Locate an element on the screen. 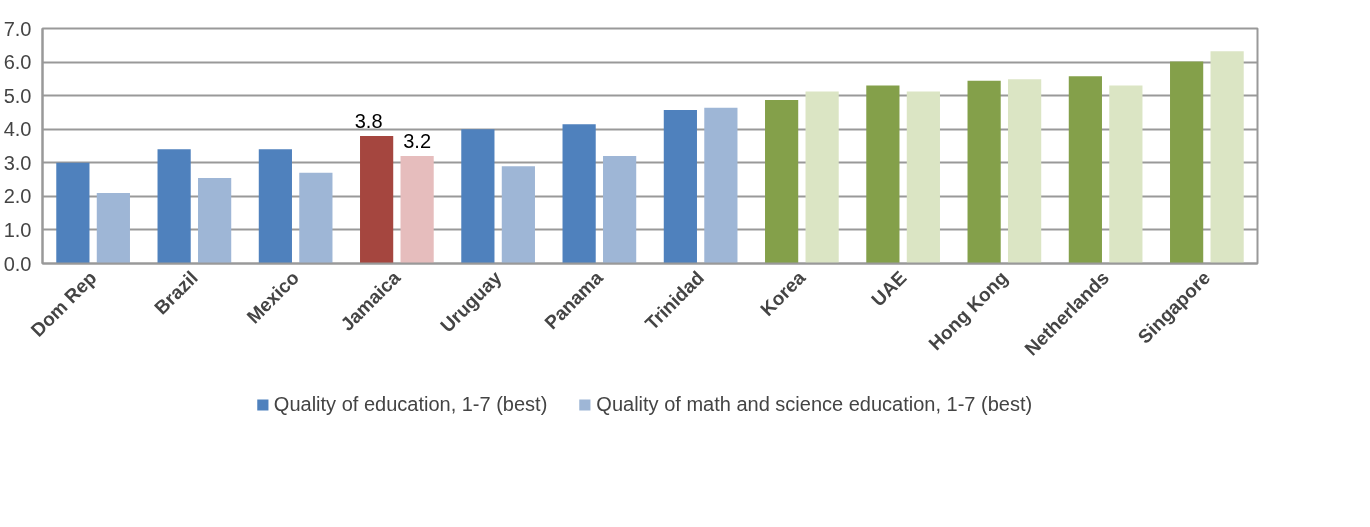 Image resolution: width=1370 pixels, height=527 pixels. y-tick-label: 1.0 is located at coordinates (17, 229).